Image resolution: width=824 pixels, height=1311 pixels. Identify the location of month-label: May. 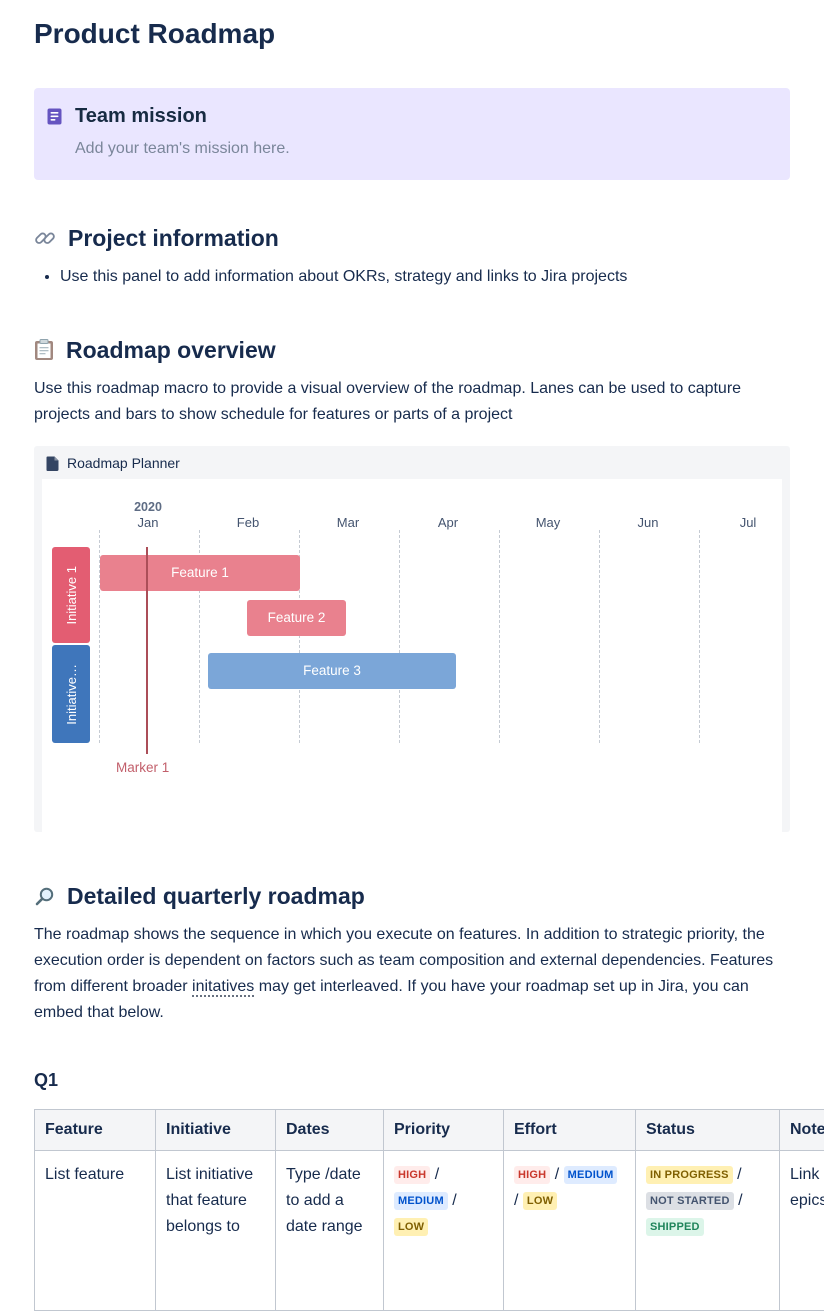
(548, 522).